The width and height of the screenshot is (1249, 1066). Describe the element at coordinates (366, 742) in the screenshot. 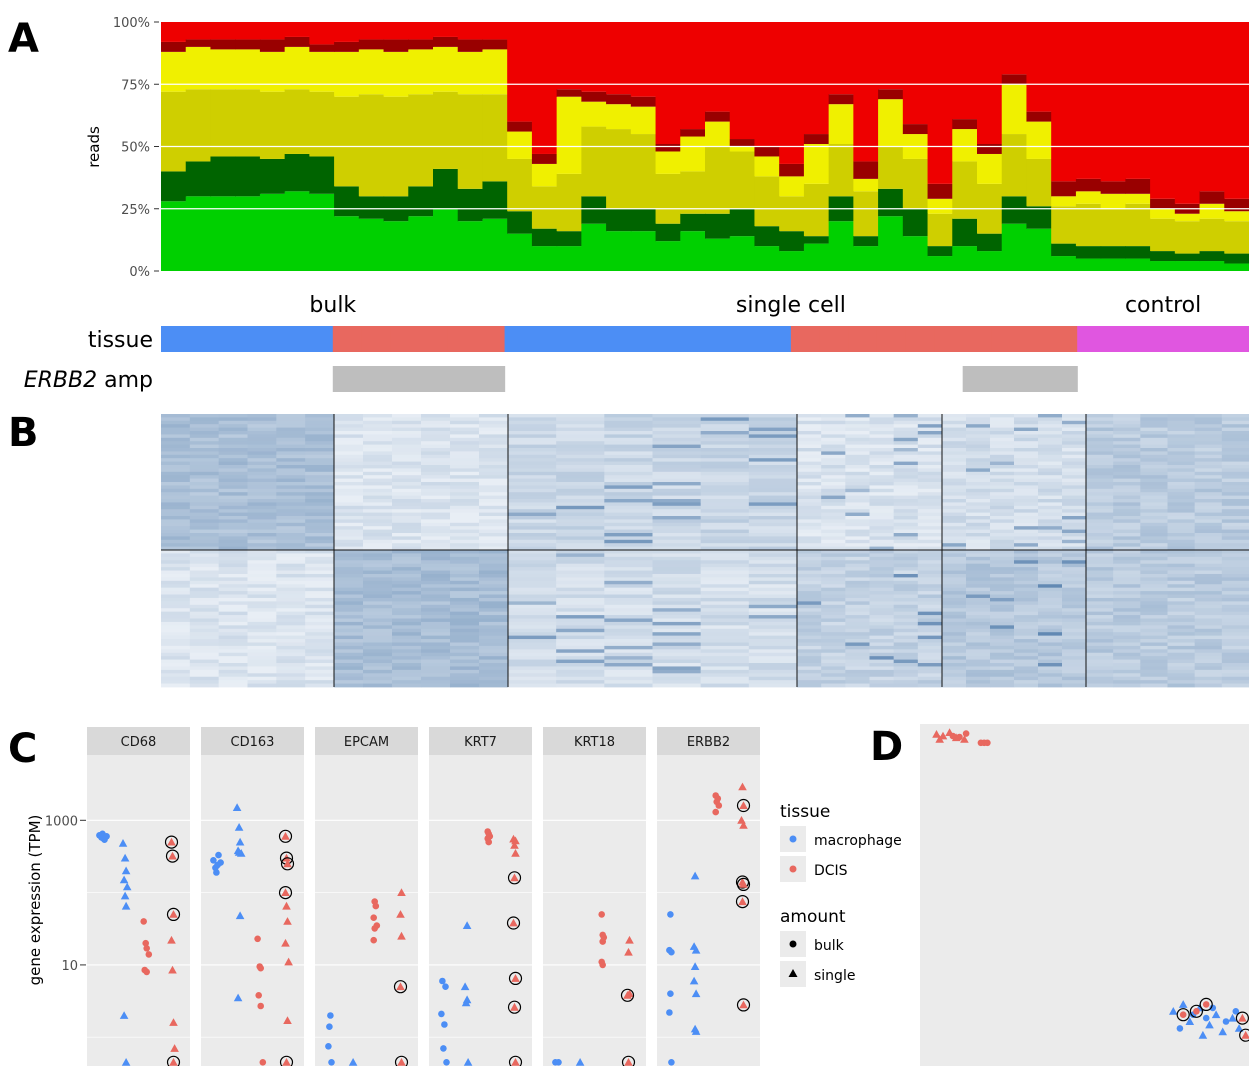

I see `facet-title: EPCAM` at that location.